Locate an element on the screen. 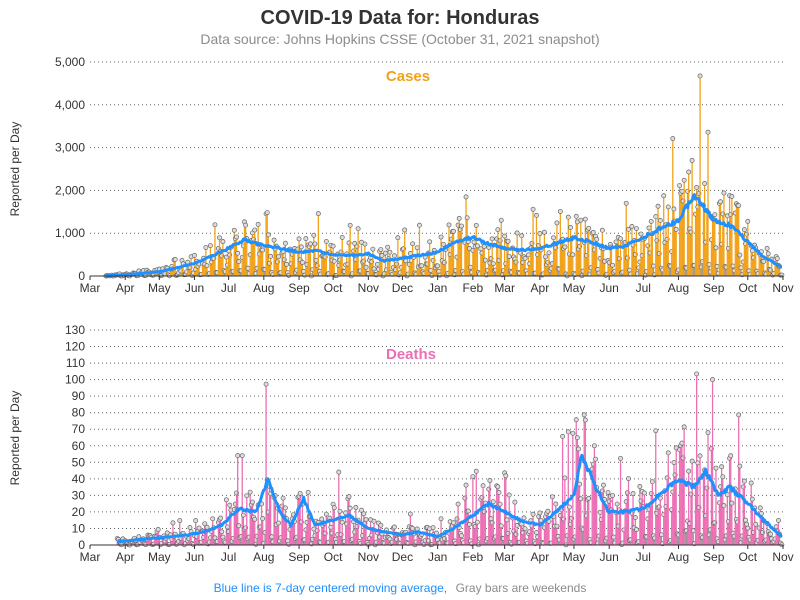 Image resolution: width=800 pixels, height=600 pixels. deaths-x-tick-label: Jan is located at coordinates (437, 557).